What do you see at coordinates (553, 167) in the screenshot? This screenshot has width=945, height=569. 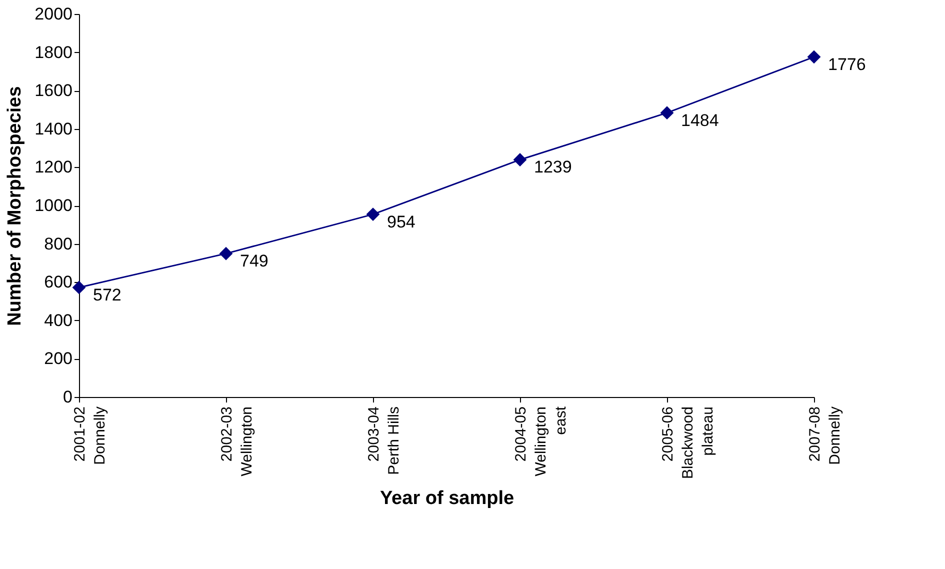 I see `data-label: 1239` at bounding box center [553, 167].